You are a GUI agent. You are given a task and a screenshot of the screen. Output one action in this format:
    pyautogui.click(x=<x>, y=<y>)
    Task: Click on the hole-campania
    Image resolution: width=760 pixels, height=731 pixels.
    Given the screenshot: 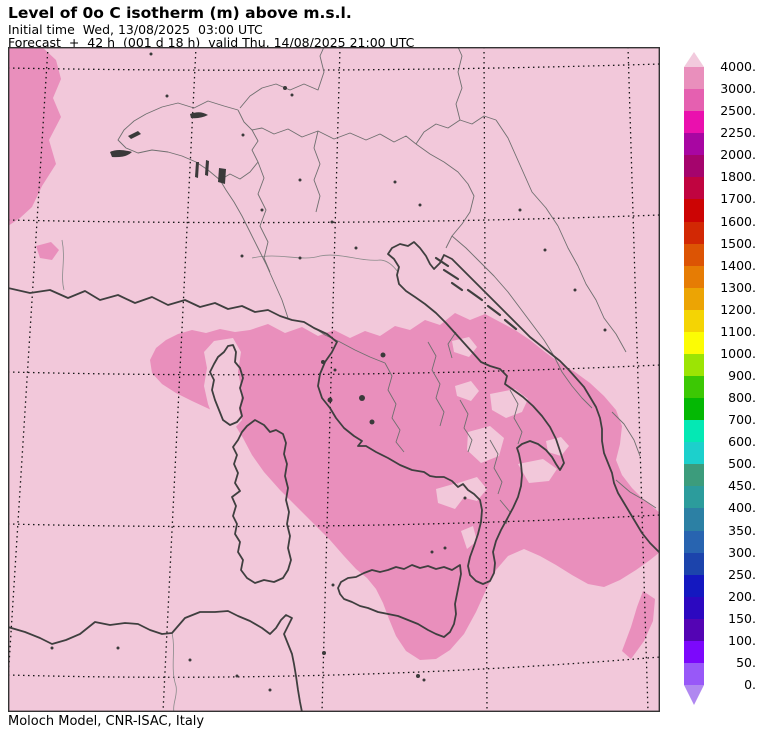 What is the action you would take?
    pyautogui.click(x=472, y=489)
    